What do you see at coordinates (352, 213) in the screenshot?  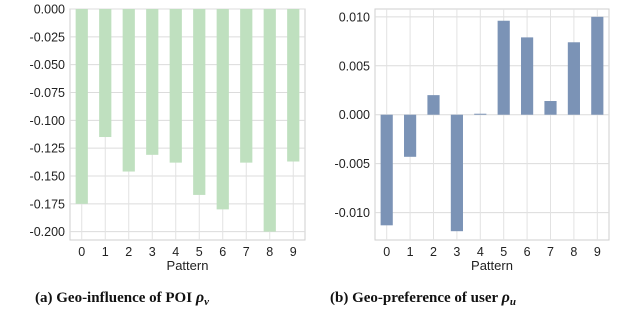 I see `y-tick-label: -0.010` at bounding box center [352, 213].